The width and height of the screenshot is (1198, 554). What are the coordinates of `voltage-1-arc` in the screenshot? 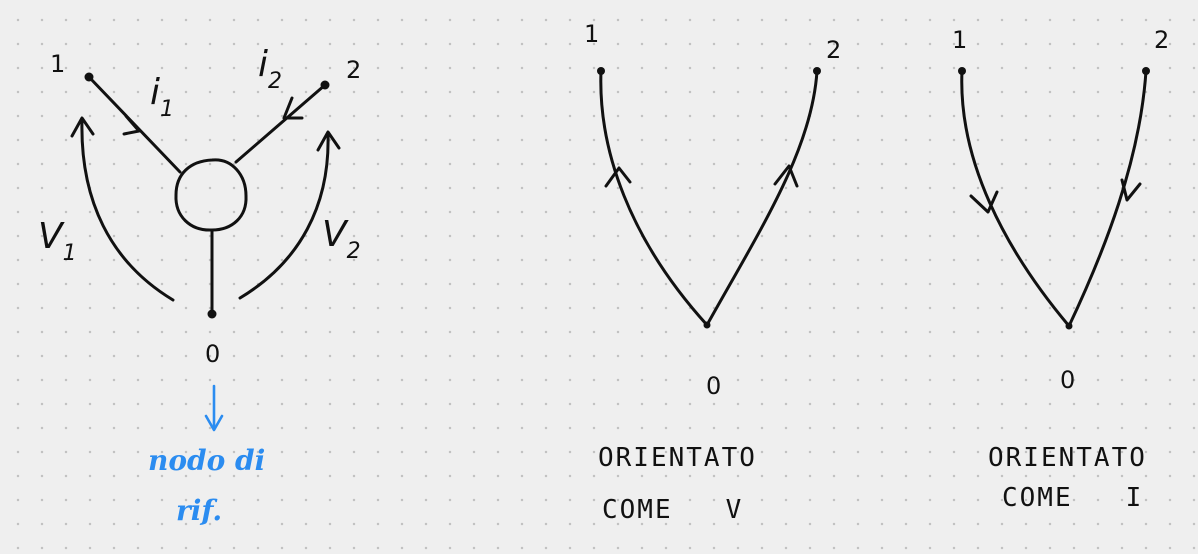 It's located at (127, 210).